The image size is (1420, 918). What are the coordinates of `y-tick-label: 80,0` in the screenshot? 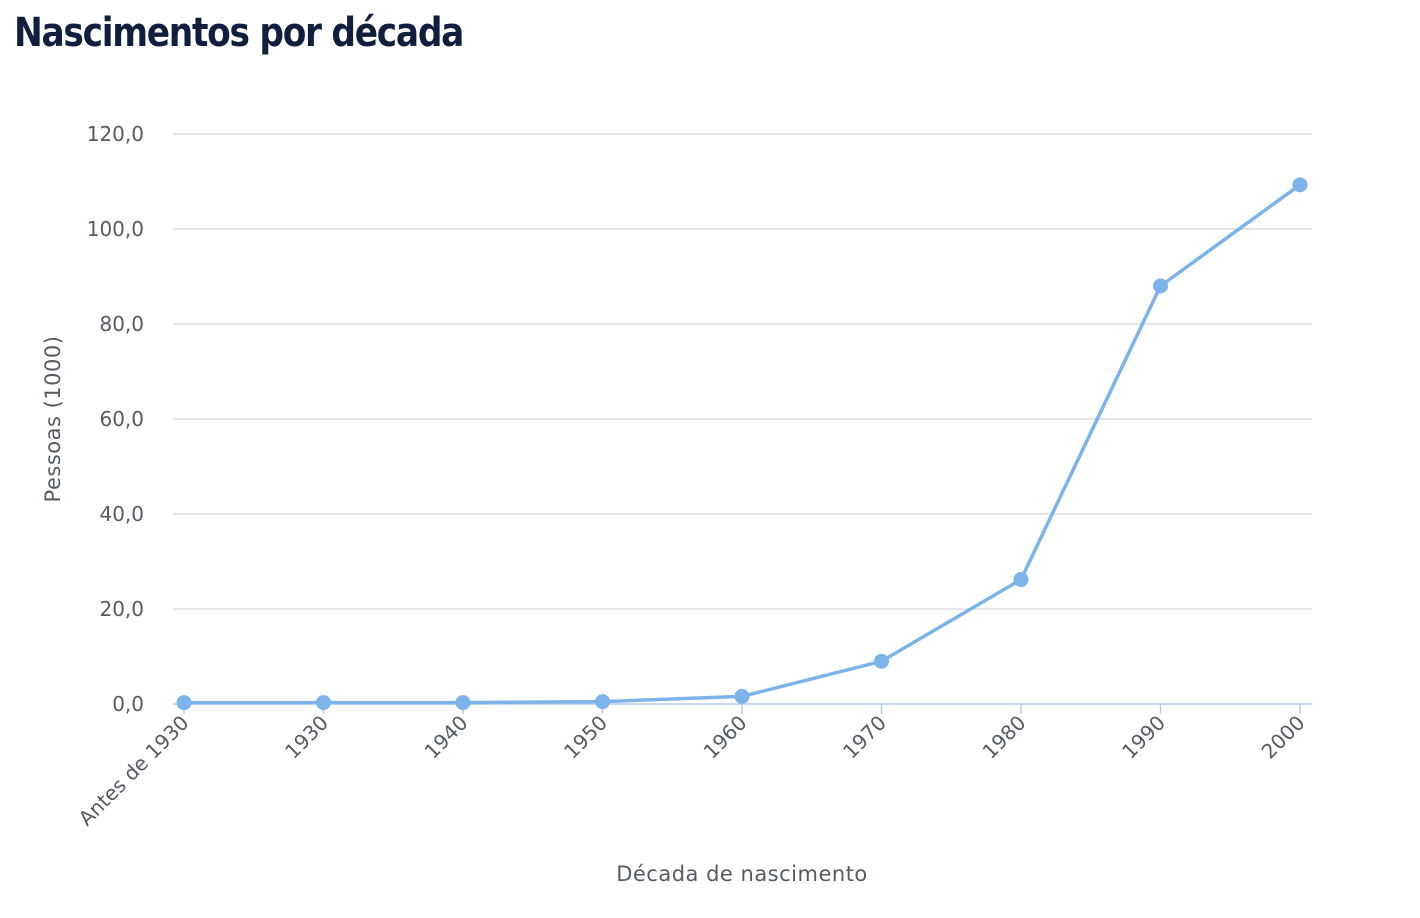 It's located at (121, 324).